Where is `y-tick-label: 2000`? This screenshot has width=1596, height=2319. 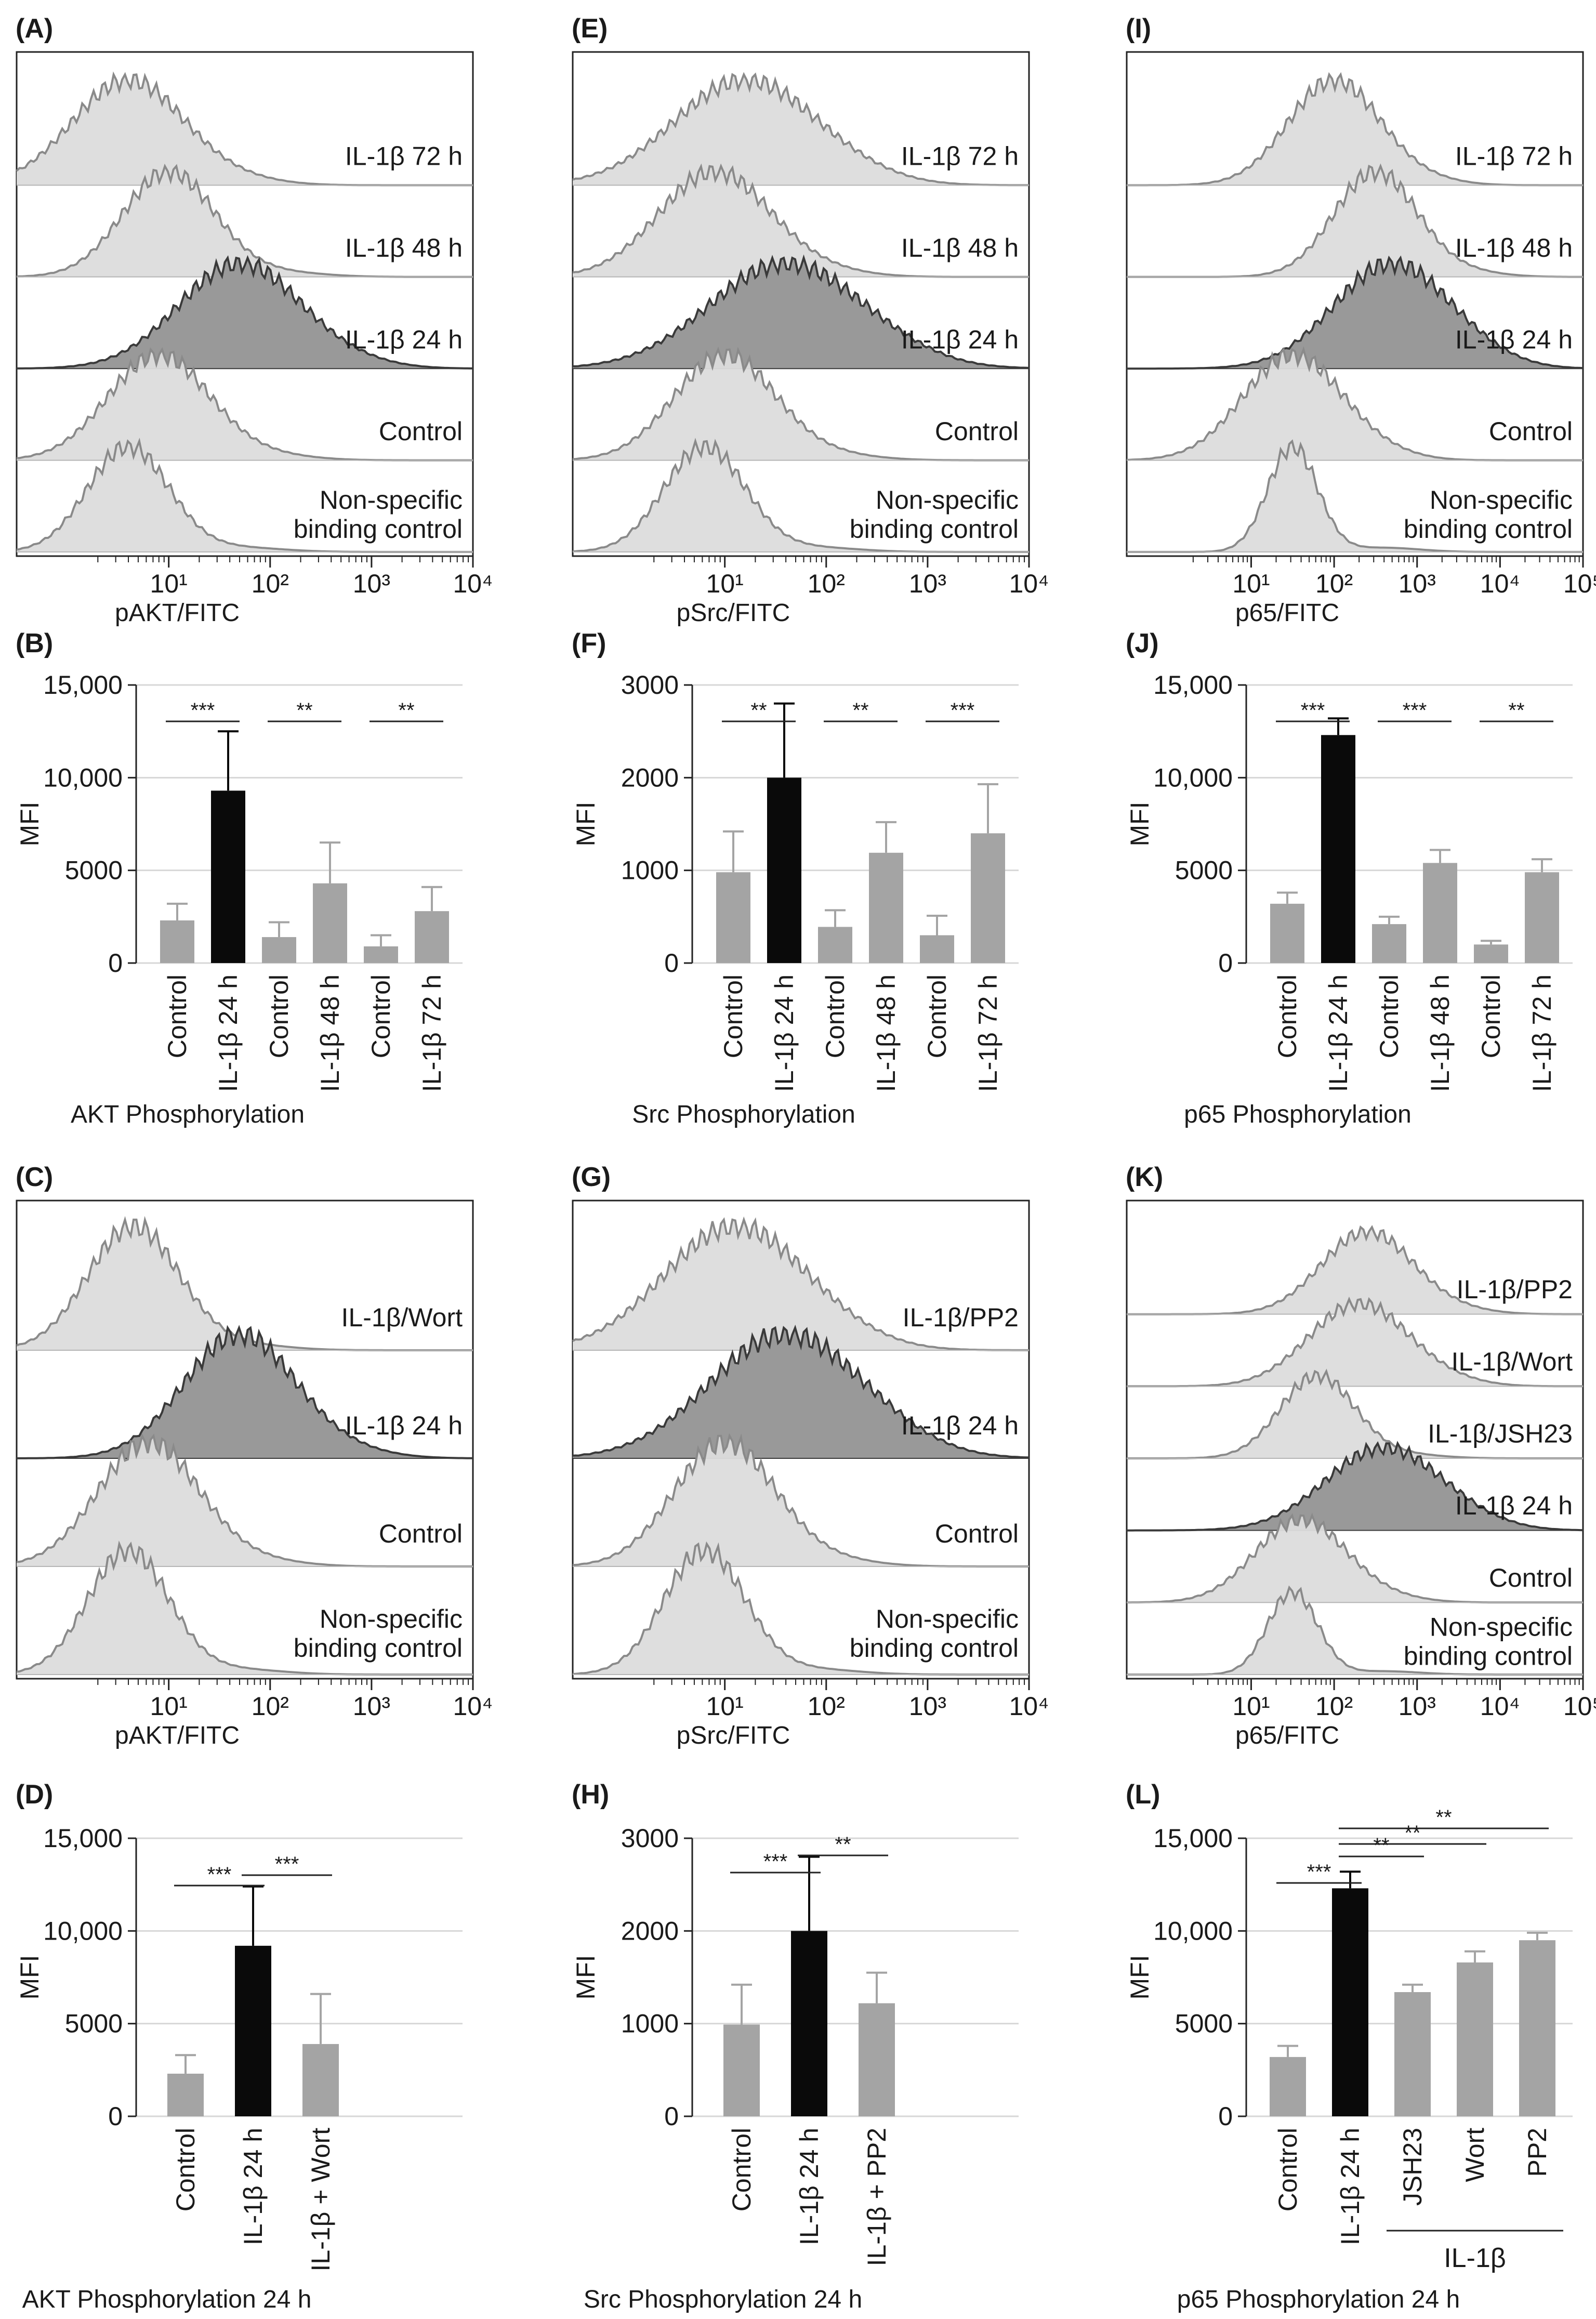
y-tick-label: 2000 is located at coordinates (650, 1930).